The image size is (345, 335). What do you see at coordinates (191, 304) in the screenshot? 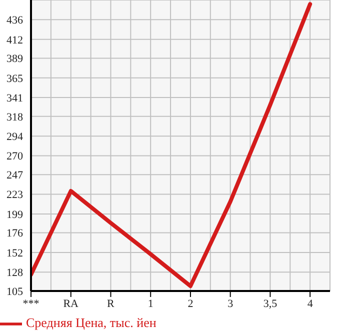
I see `x-tick-label: 2` at bounding box center [191, 304].